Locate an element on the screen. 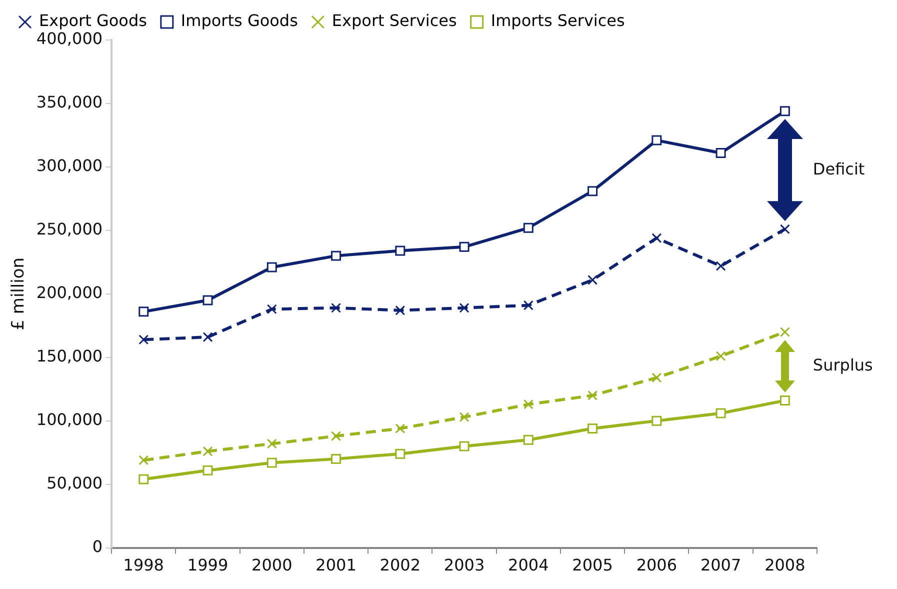 Image resolution: width=897 pixels, height=589 pixels. x-tick-label: 2005 is located at coordinates (592, 565).